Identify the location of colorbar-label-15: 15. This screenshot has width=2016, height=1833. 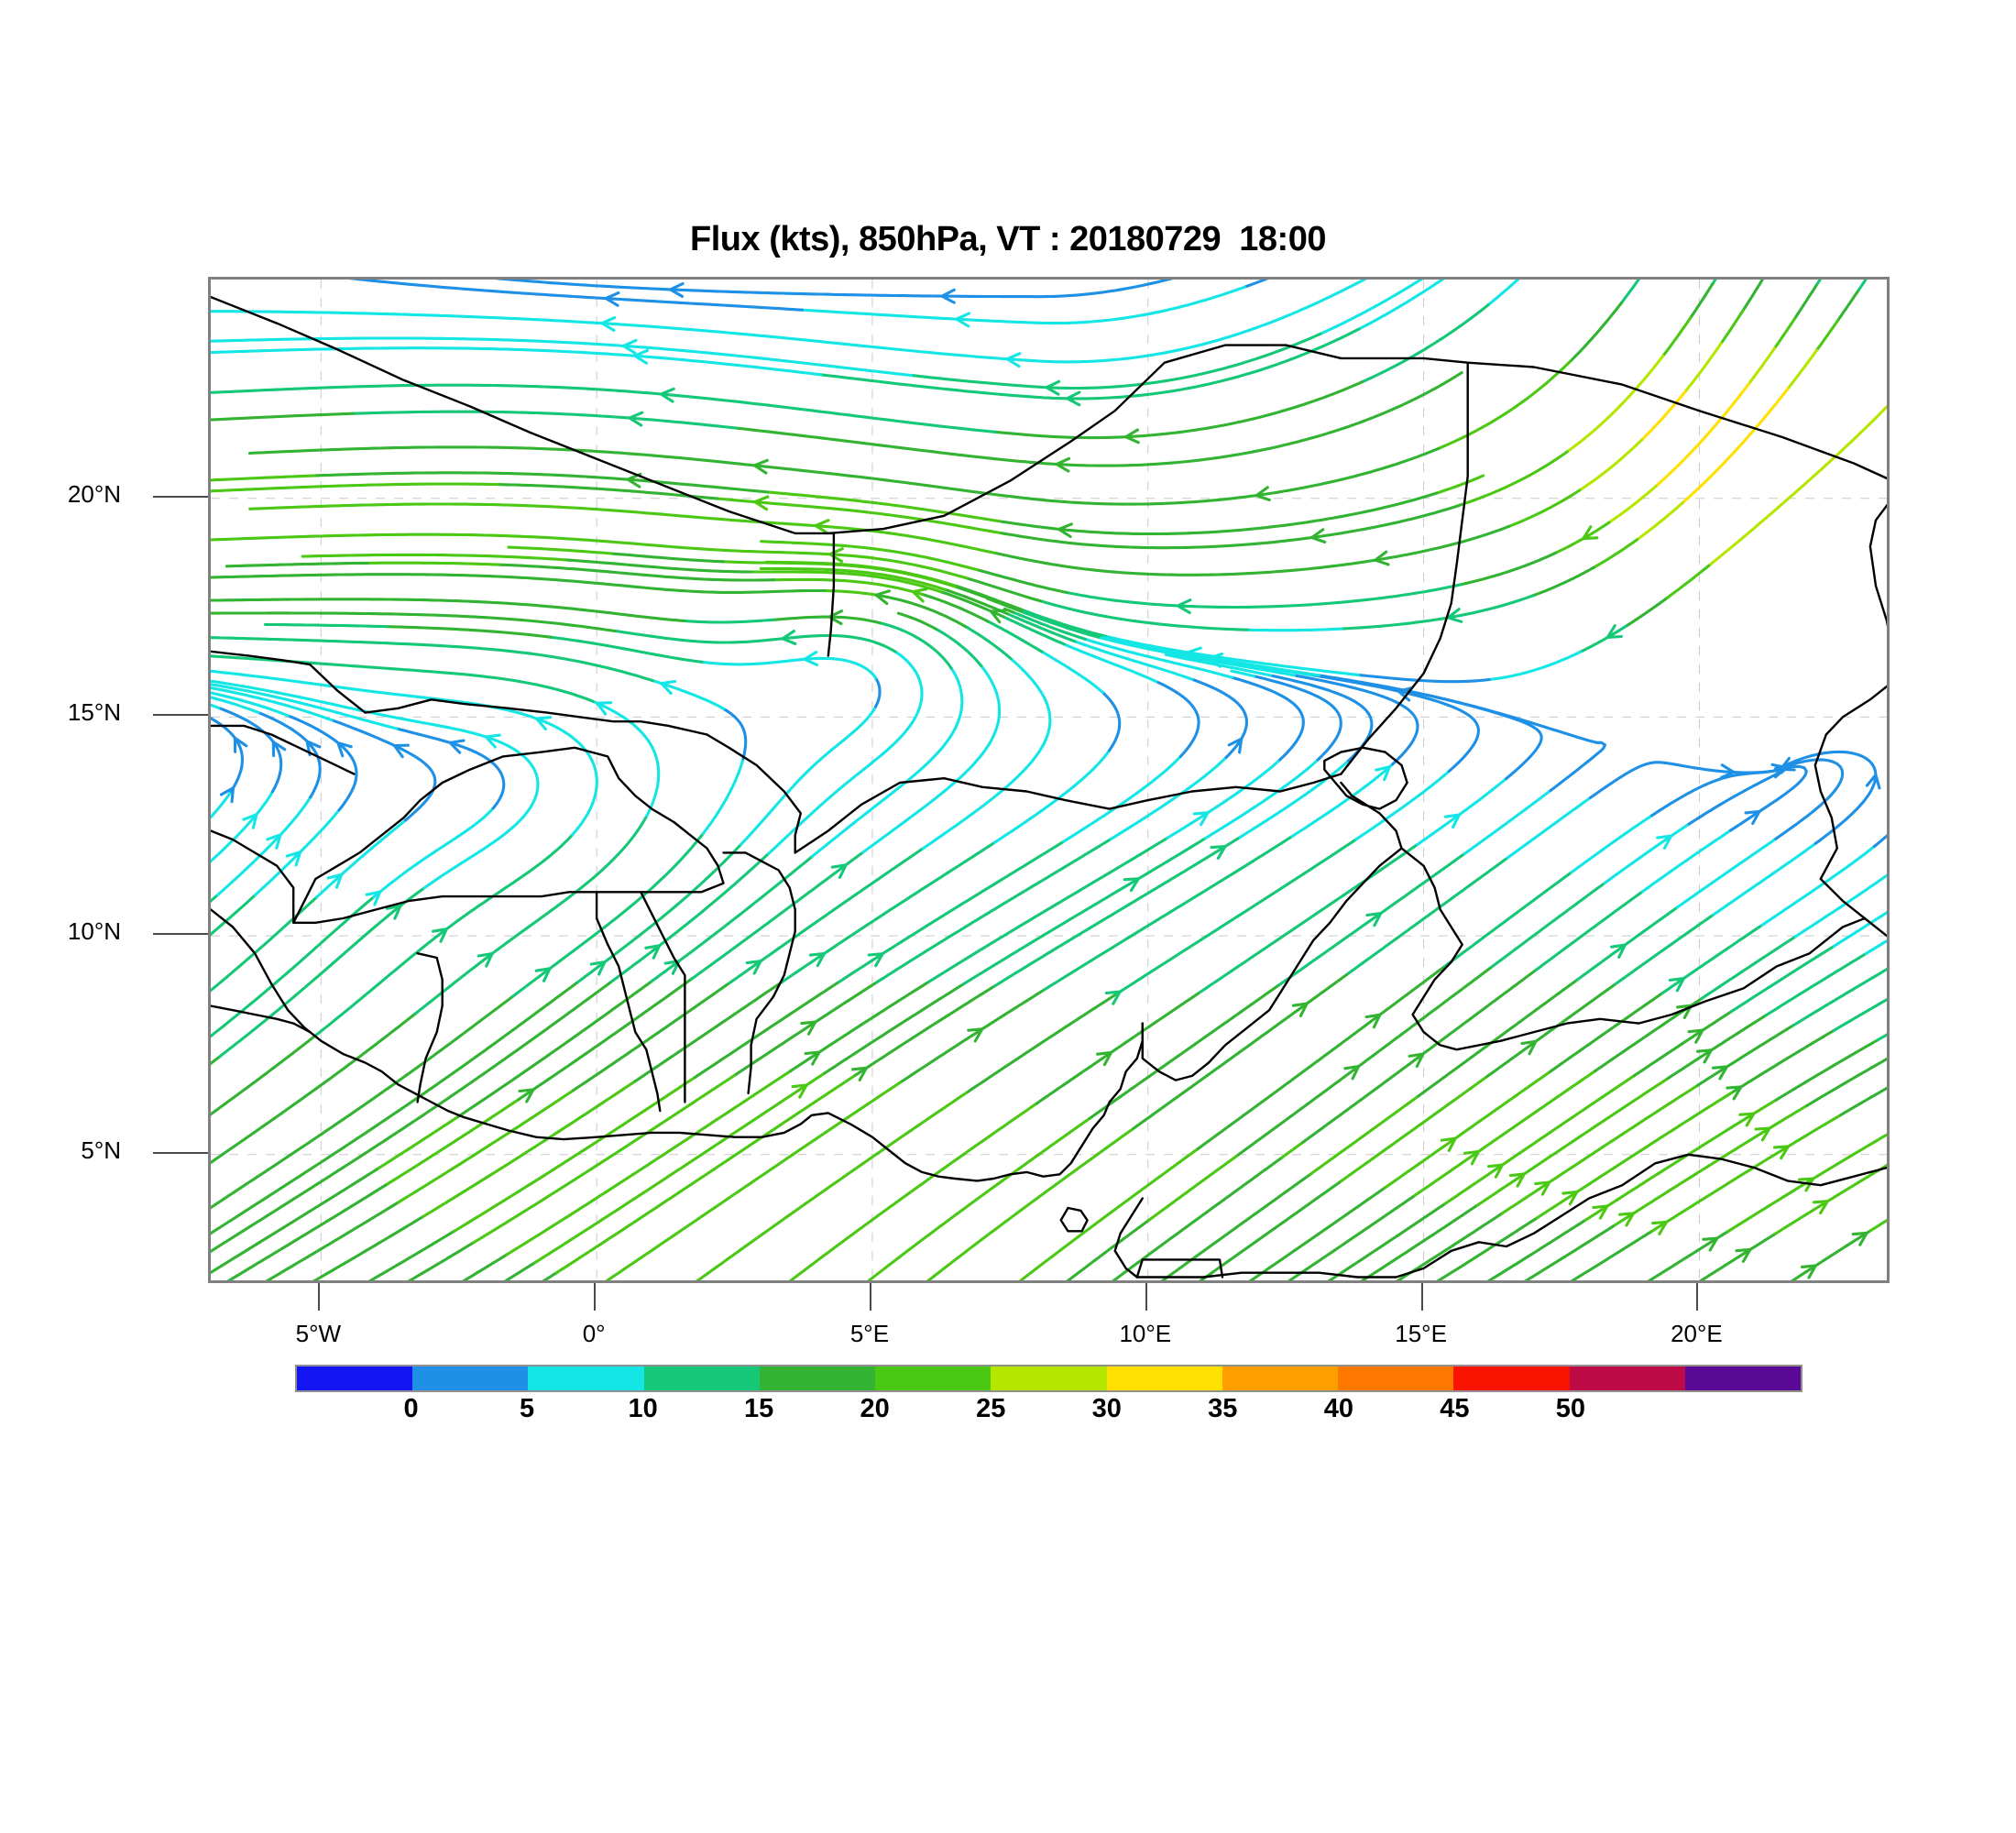
(759, 1408).